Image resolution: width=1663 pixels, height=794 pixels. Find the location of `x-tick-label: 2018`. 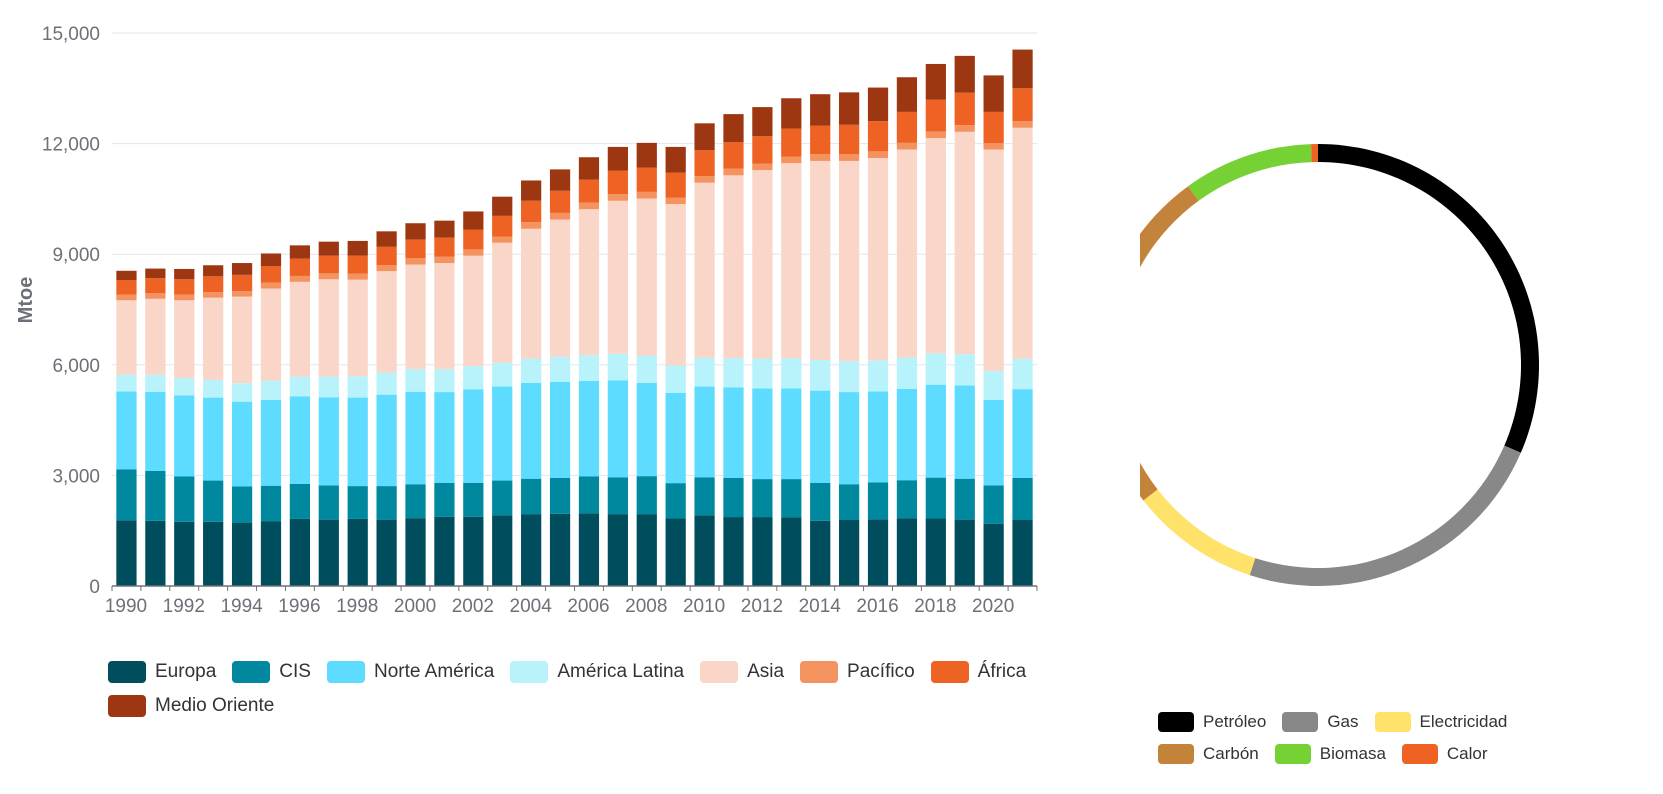

x-tick-label: 2018 is located at coordinates (935, 606).